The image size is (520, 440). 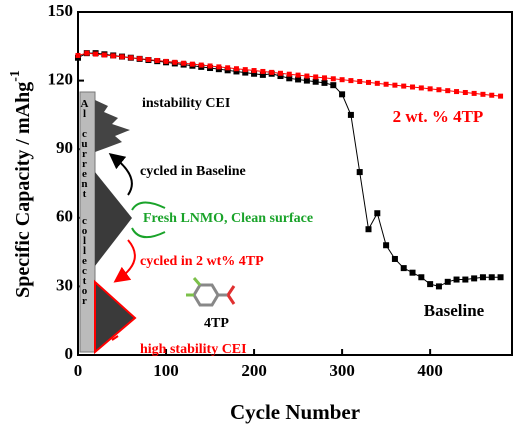 I want to click on y-tick-label: 150, so click(x=61, y=10).